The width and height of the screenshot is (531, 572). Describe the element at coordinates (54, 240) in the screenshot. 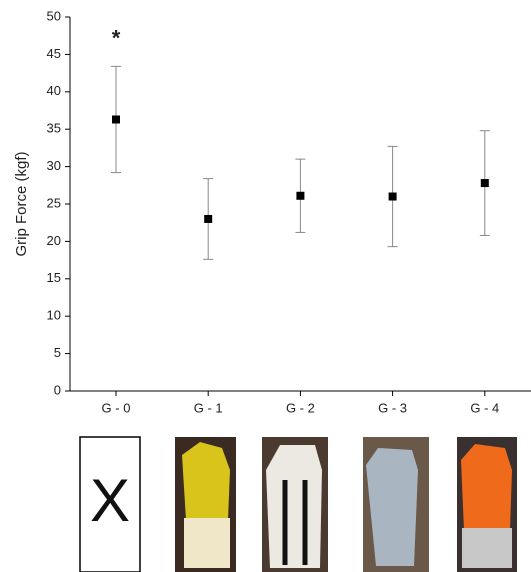

I see `y-tick-label: 20` at that location.